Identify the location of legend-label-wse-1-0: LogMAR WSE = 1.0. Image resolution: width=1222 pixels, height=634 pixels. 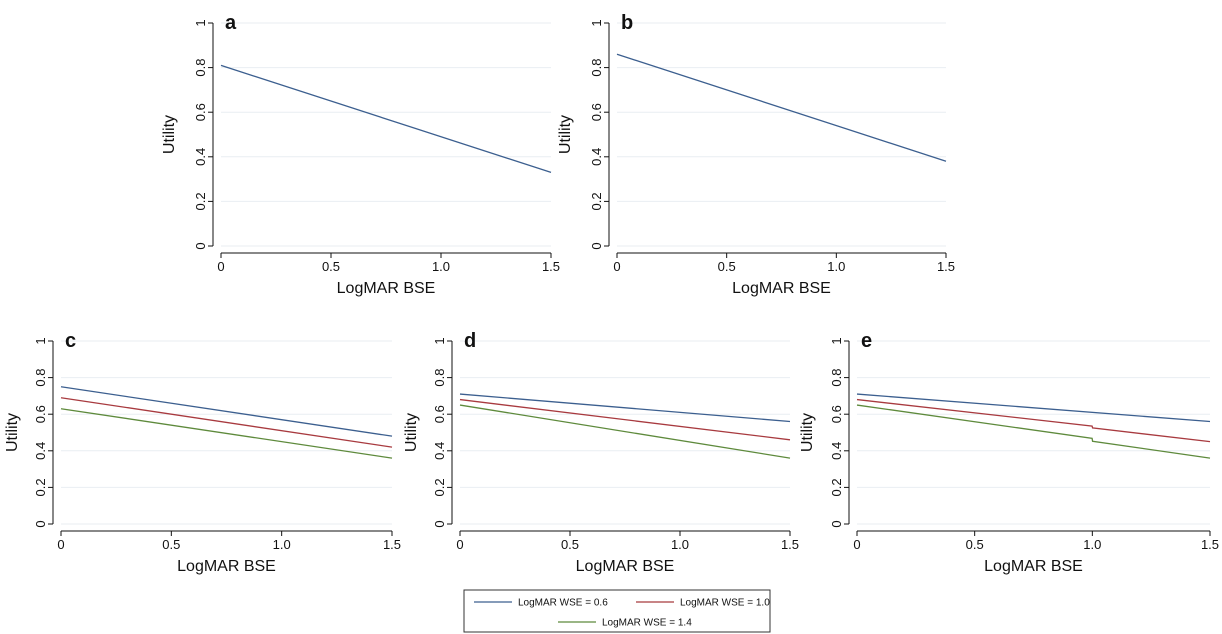
(725, 603).